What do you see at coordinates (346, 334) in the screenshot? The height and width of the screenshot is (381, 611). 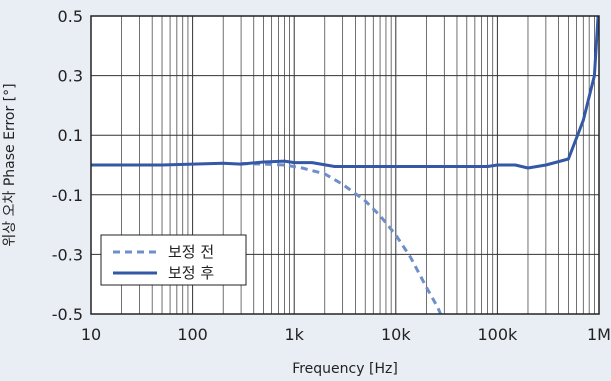 I see `x-tick-labels: 10 100 1k 10k 100k 1M` at bounding box center [346, 334].